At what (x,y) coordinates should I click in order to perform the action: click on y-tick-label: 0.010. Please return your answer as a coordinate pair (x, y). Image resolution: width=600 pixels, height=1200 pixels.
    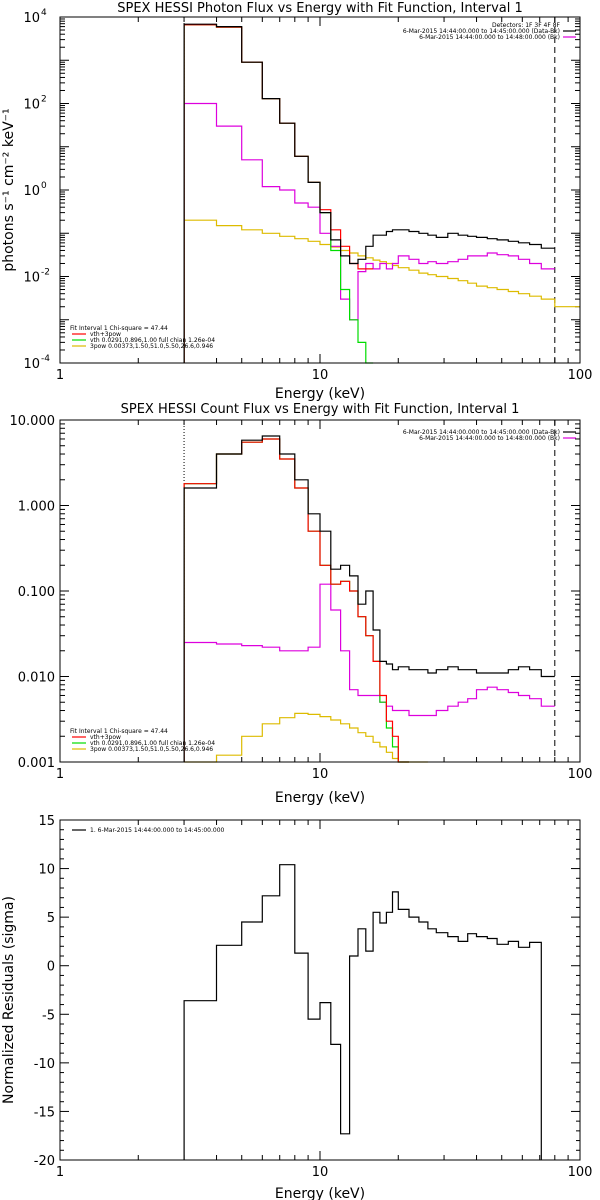
    Looking at the image, I should click on (36, 678).